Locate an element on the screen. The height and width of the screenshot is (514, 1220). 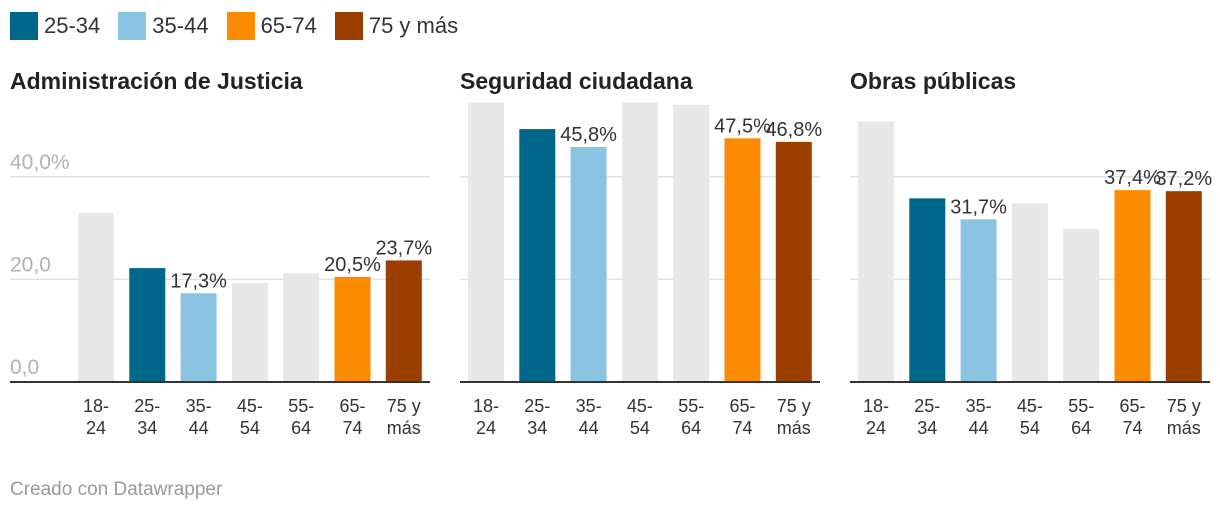
chart-title: Obras públicas is located at coordinates (933, 81).